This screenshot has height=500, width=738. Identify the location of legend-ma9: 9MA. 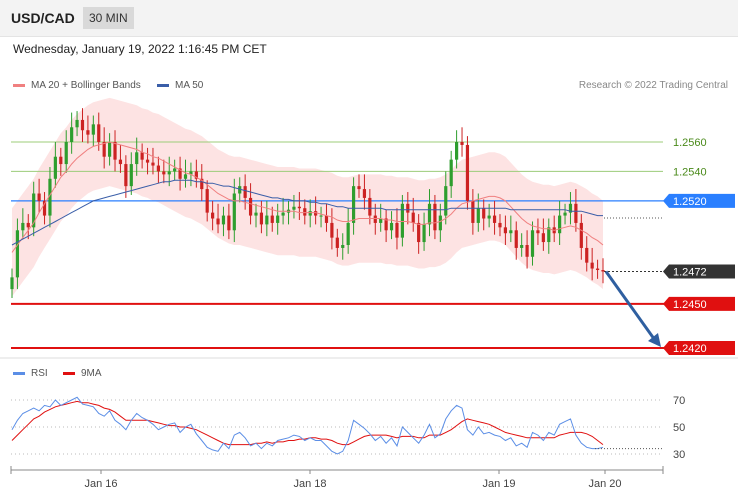
(82, 373).